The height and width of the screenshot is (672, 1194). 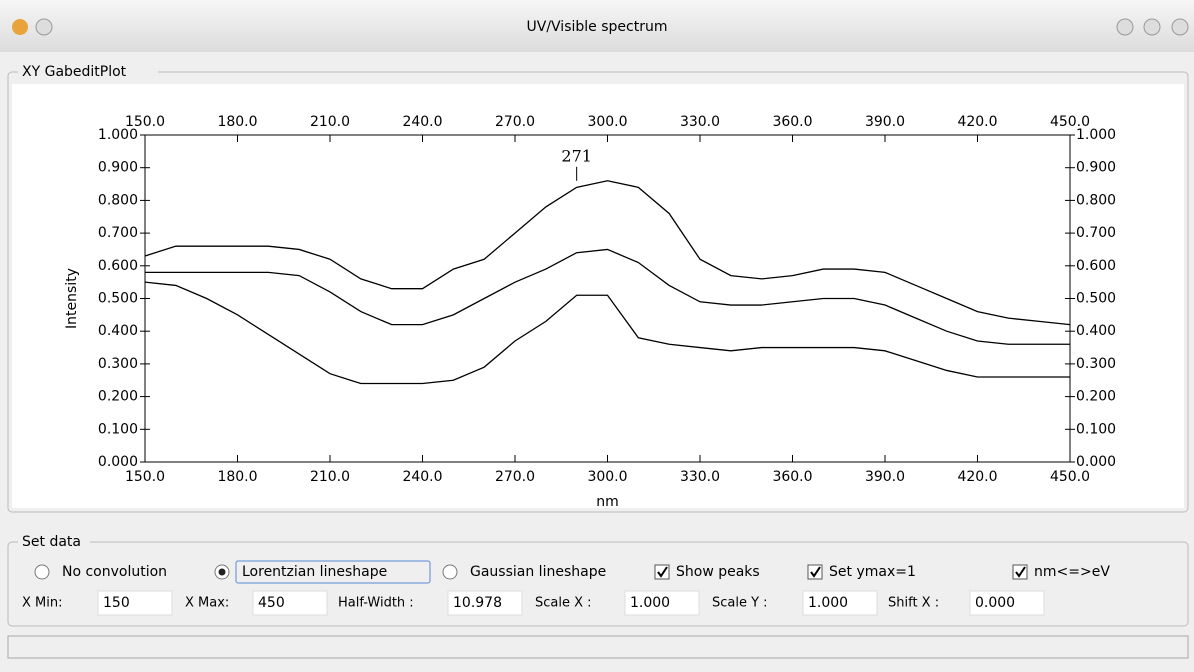 What do you see at coordinates (538, 572) in the screenshot?
I see `radio-label: Gaussian lineshape` at bounding box center [538, 572].